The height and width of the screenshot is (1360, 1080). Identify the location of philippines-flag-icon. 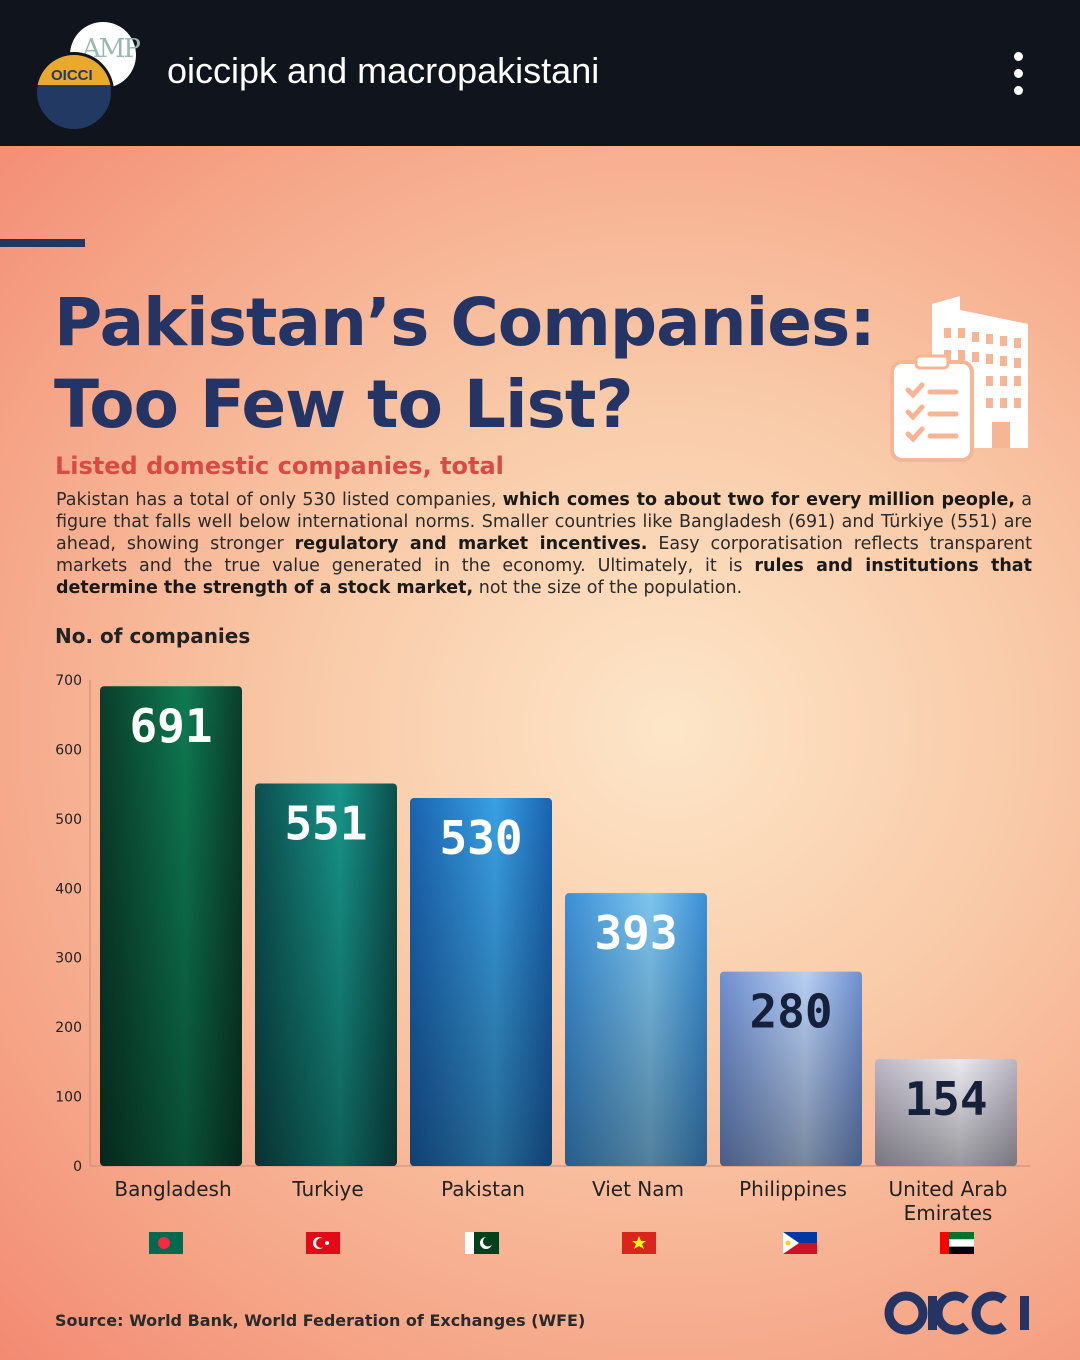
(800, 1243).